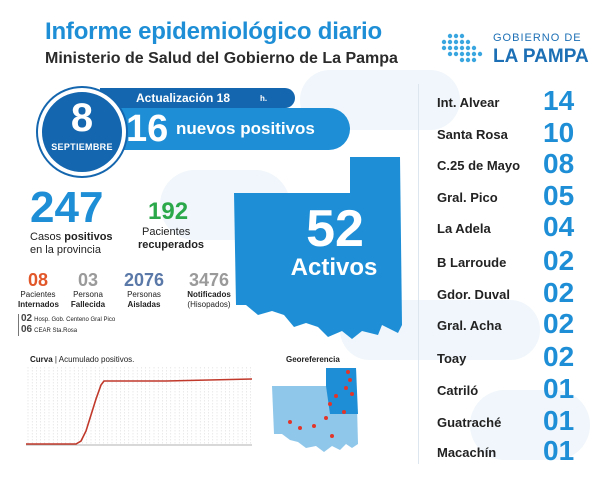 The image size is (600, 480). Describe the element at coordinates (458, 390) in the screenshot. I see `locality-name: Catriló` at that location.